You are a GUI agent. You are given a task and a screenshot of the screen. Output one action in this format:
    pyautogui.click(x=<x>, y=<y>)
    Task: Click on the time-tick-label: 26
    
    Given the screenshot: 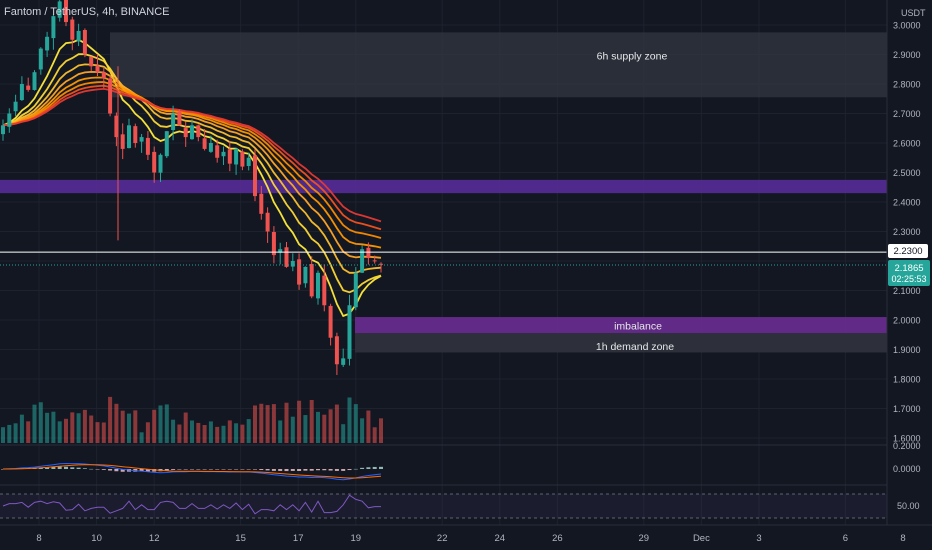 What is the action you would take?
    pyautogui.click(x=557, y=538)
    